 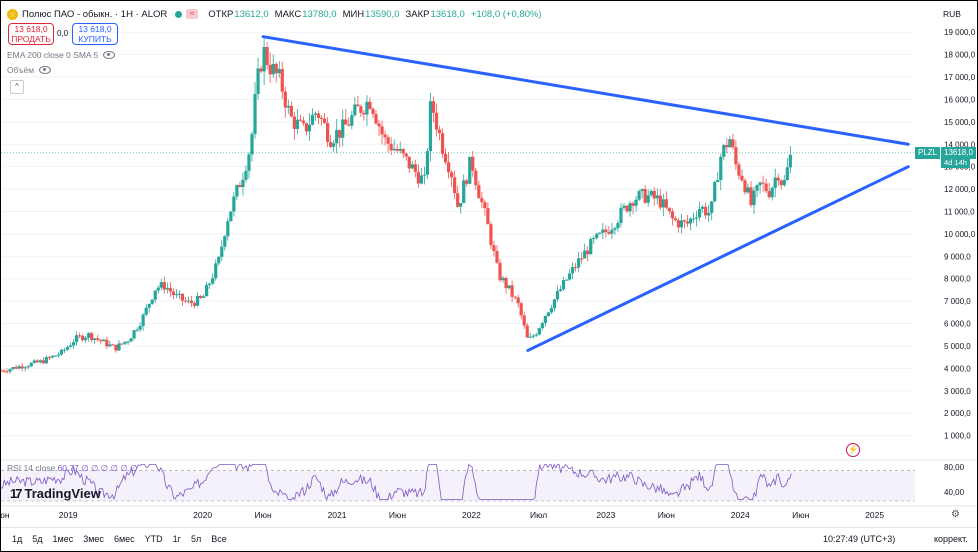 What do you see at coordinates (17, 87) in the screenshot?
I see `collapse-legend-button: ^` at bounding box center [17, 87].